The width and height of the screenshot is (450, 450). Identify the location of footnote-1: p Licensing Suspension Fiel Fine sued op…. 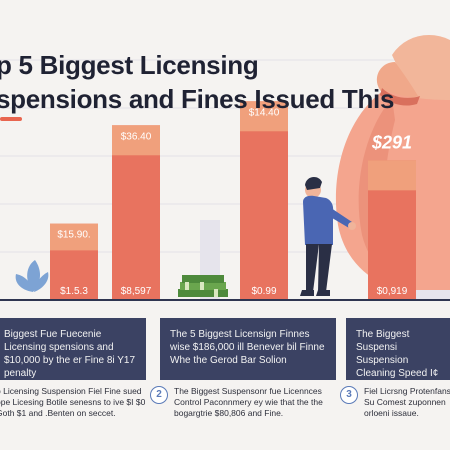
(73, 402).